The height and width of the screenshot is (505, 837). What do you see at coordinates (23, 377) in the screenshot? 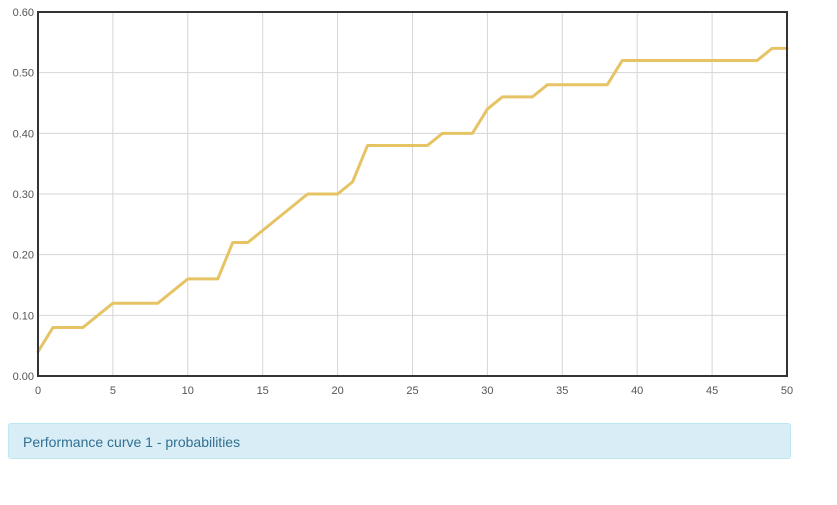
I see `y-tick-label: 0.00` at bounding box center [23, 377].